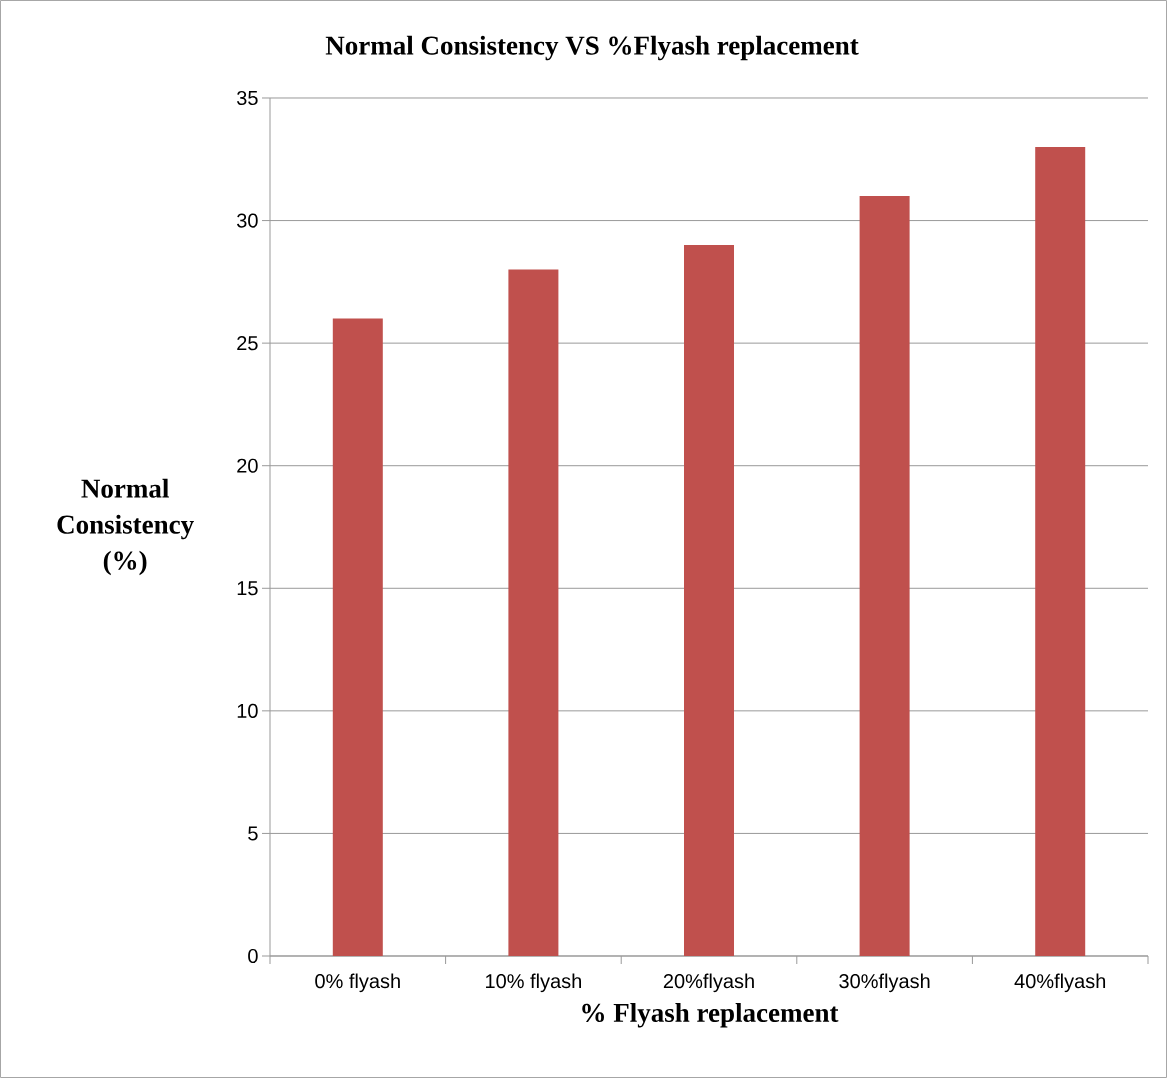 Image resolution: width=1167 pixels, height=1078 pixels. Describe the element at coordinates (884, 983) in the screenshot. I see `x-tick-label: 30%flyash` at that location.